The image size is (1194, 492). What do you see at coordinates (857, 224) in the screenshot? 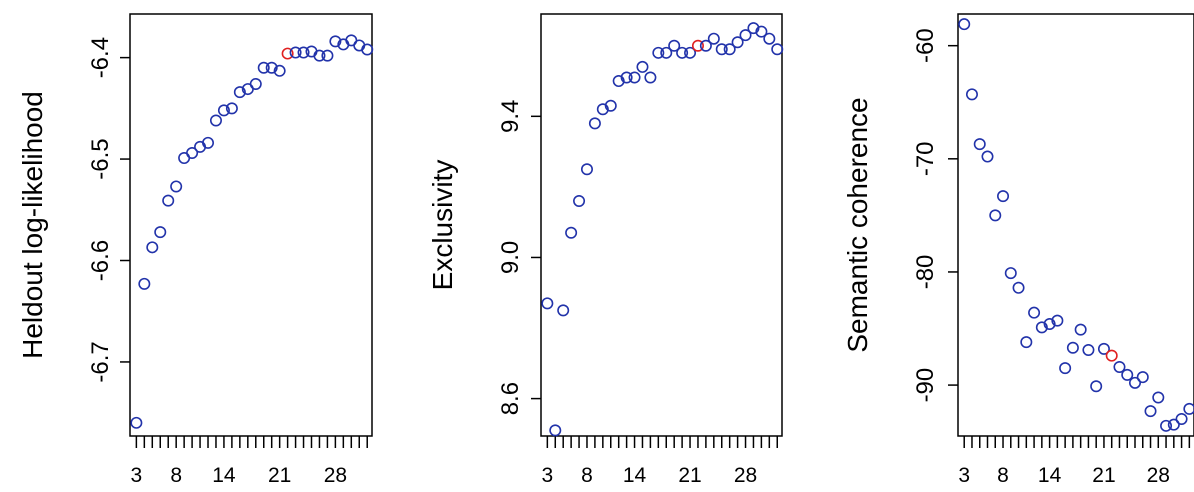
I see `y-axis-label: Semantic coherence` at bounding box center [857, 224].